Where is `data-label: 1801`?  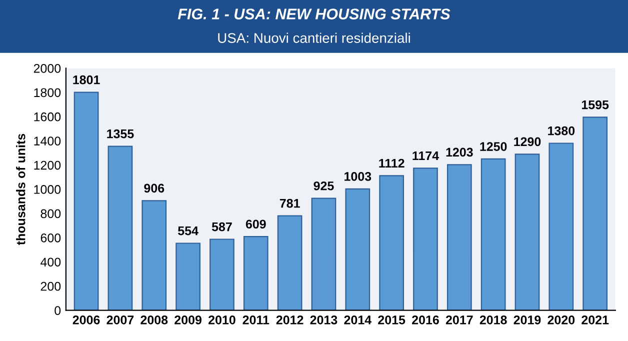 data-label: 1801 is located at coordinates (86, 79).